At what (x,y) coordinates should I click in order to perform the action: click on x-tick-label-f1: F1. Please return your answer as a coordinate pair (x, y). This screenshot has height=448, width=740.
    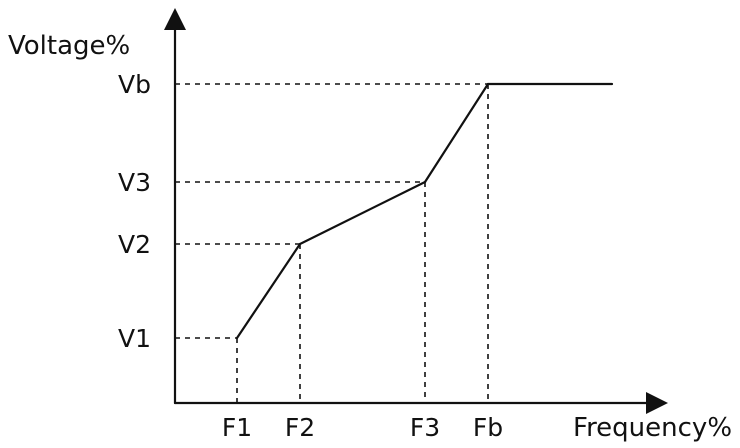
    Looking at the image, I should click on (237, 427).